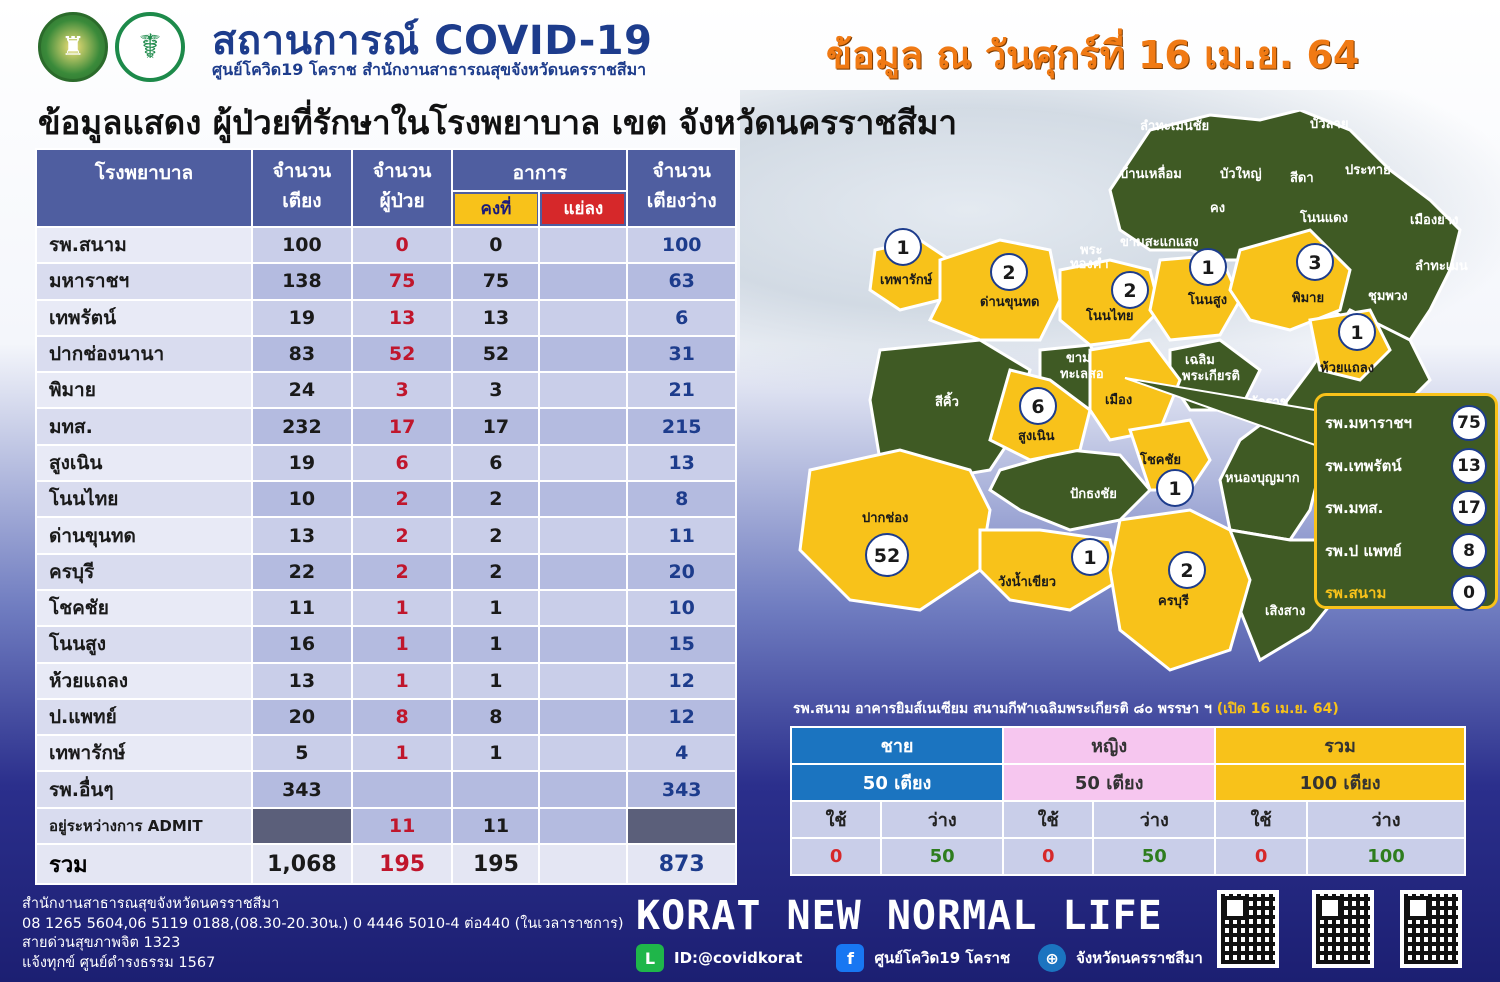 The image size is (1500, 982). I want to click on map-label-d4: ประทาย, so click(1368, 170).